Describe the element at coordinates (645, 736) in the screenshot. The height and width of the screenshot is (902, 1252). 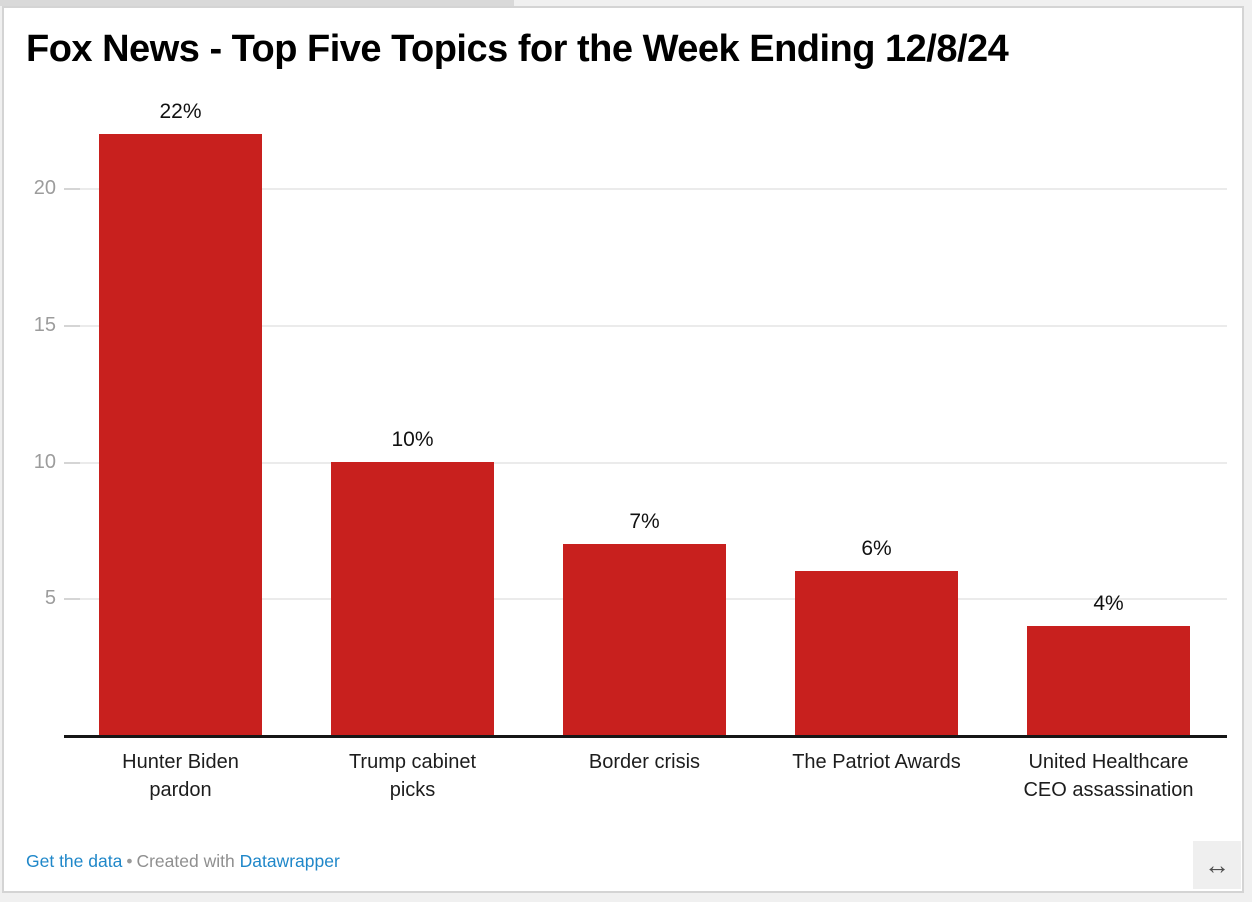
I see `x-axis-line` at that location.